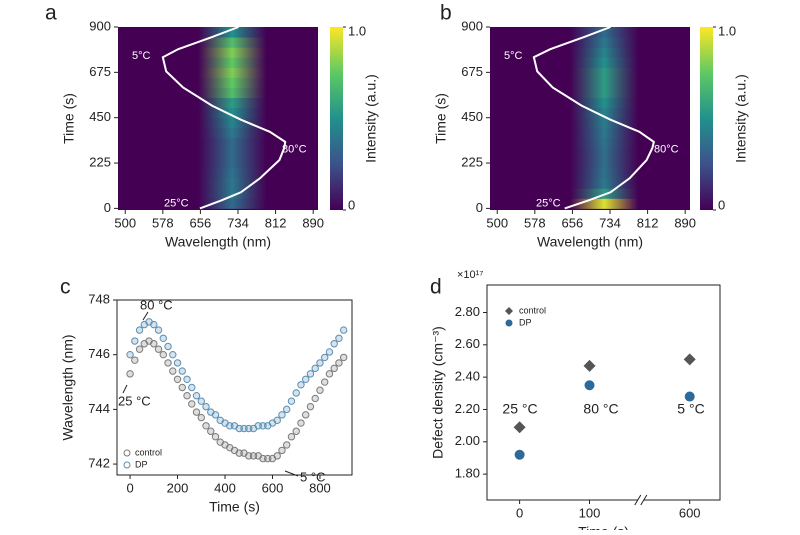 The image size is (800, 535). Describe the element at coordinates (438, 392) in the screenshot. I see `y-axis-label: Defect density (cm⁻³)` at that location.